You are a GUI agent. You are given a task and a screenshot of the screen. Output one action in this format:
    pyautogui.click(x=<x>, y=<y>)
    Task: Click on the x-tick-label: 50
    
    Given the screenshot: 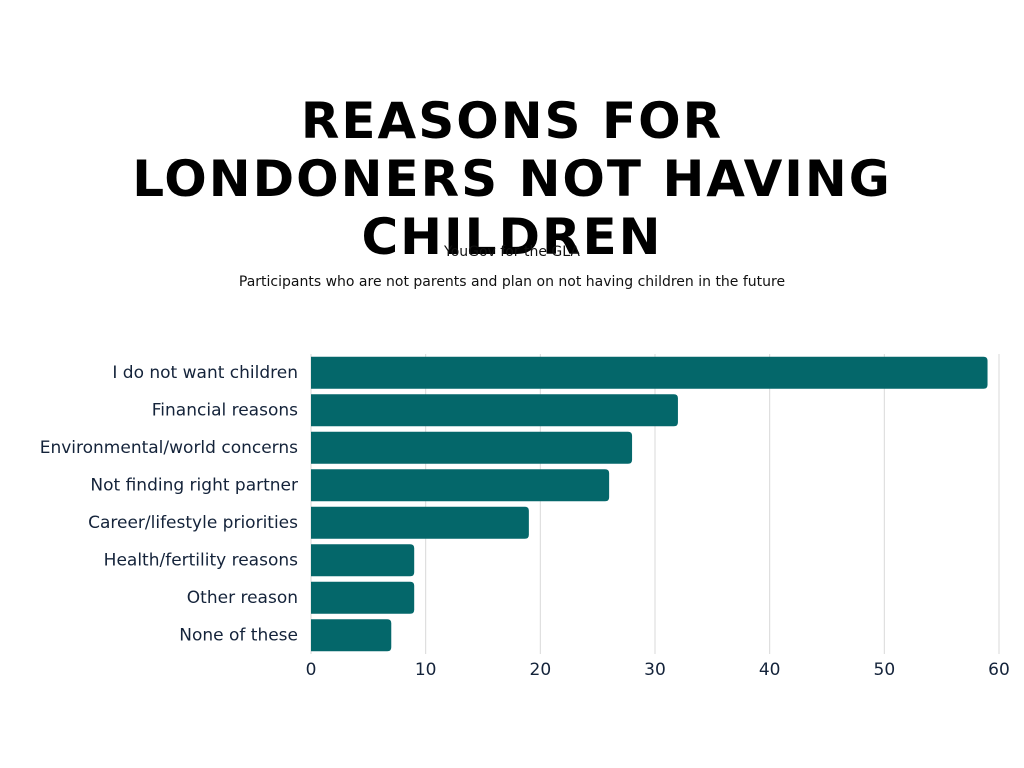 What is the action you would take?
    pyautogui.click(x=885, y=670)
    